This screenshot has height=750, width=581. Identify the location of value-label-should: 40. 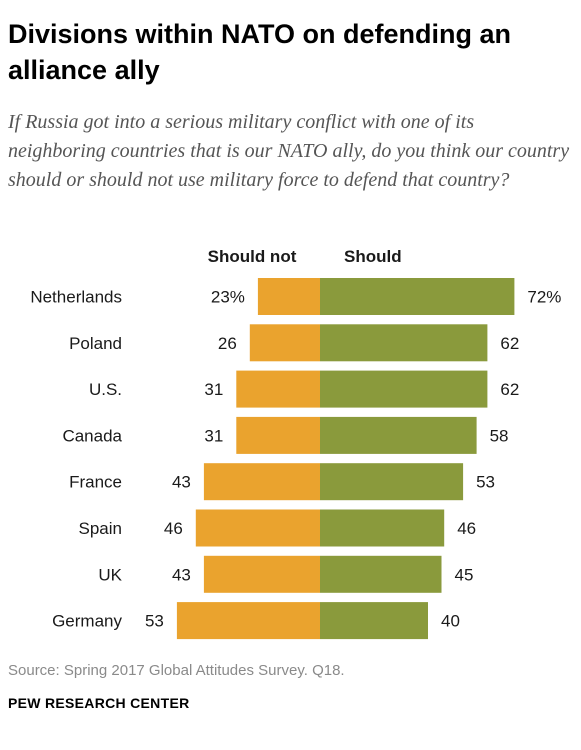
(450, 621).